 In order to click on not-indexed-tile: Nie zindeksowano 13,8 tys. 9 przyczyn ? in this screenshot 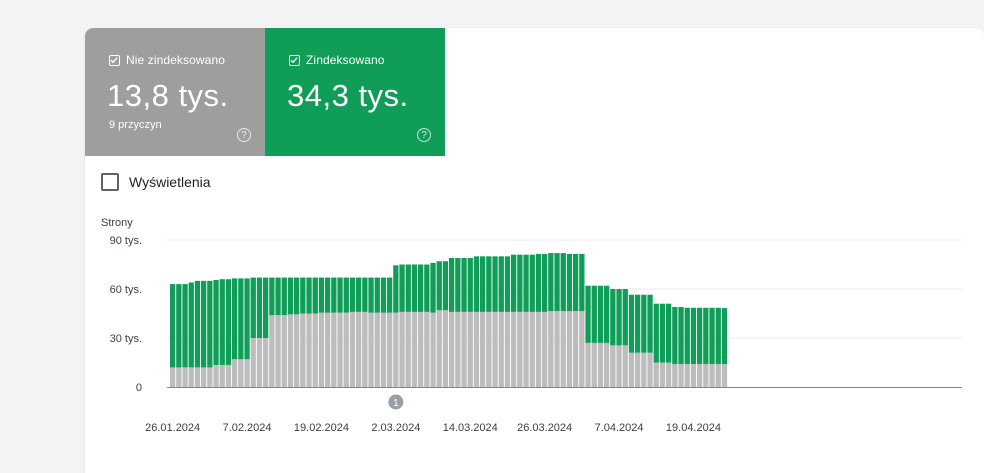, I will do `click(175, 92)`.